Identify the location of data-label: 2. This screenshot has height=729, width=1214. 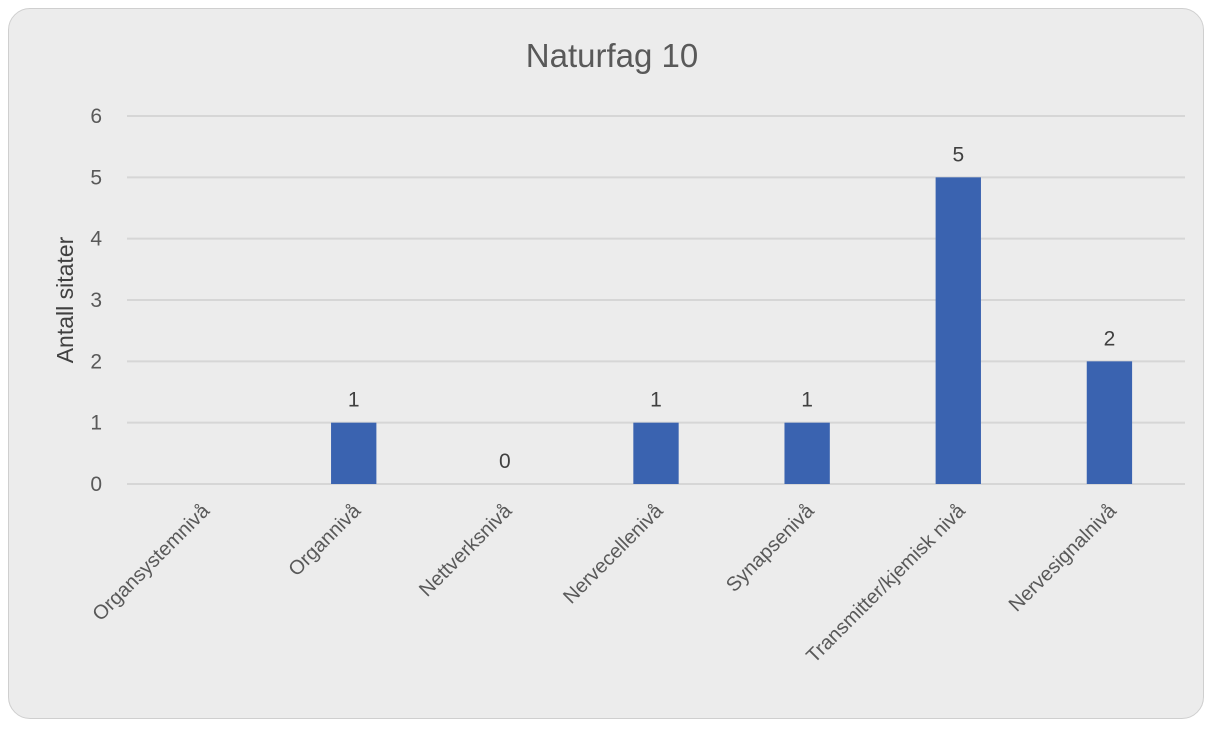
(1110, 338).